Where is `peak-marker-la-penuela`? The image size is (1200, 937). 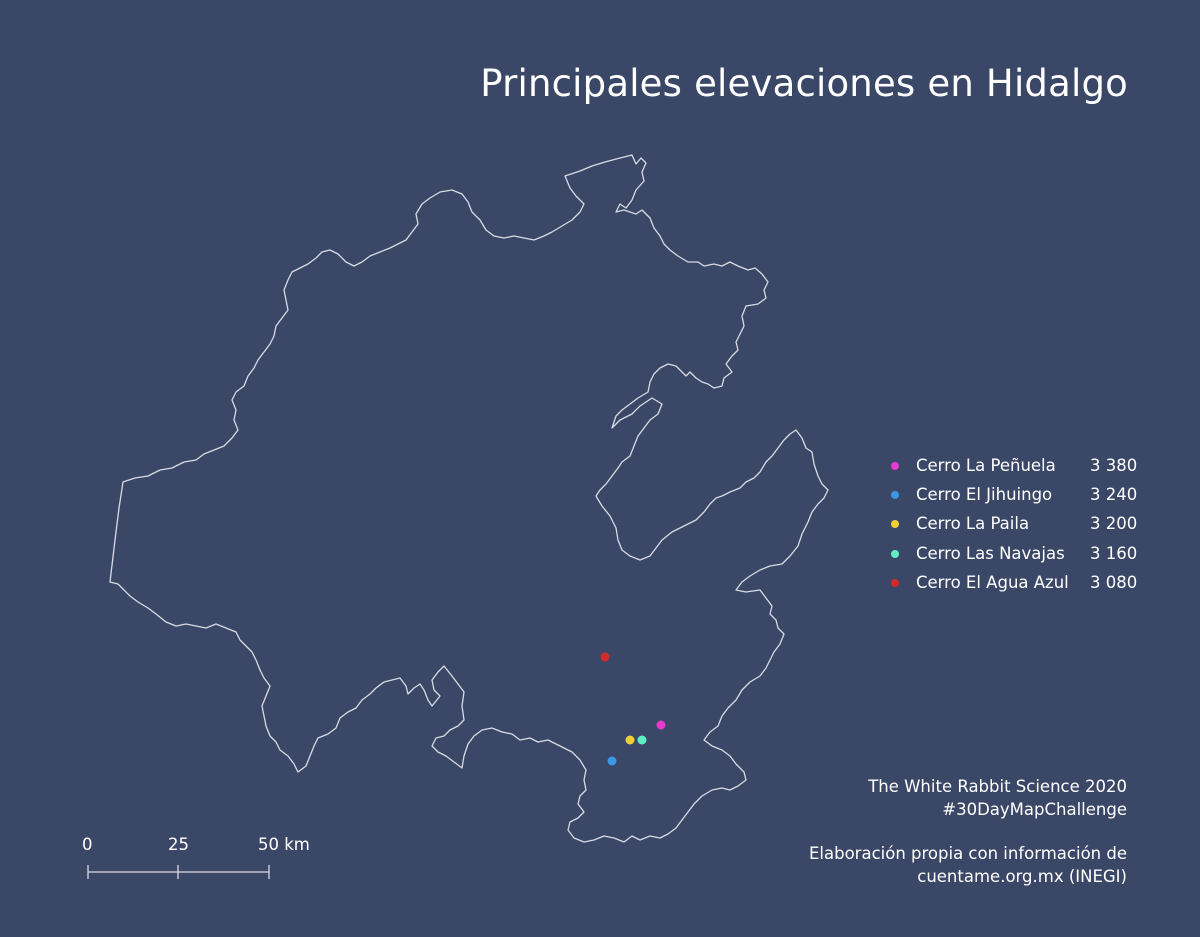 peak-marker-la-penuela is located at coordinates (661, 725).